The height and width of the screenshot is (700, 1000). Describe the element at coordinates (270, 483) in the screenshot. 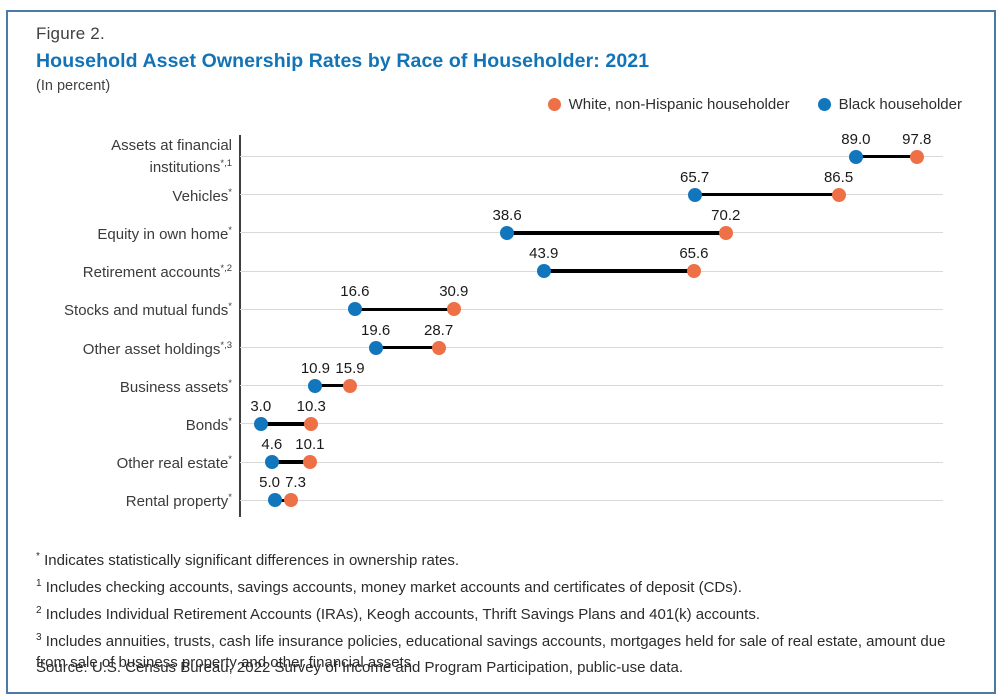

I see `value-label-black: 5.0` at that location.